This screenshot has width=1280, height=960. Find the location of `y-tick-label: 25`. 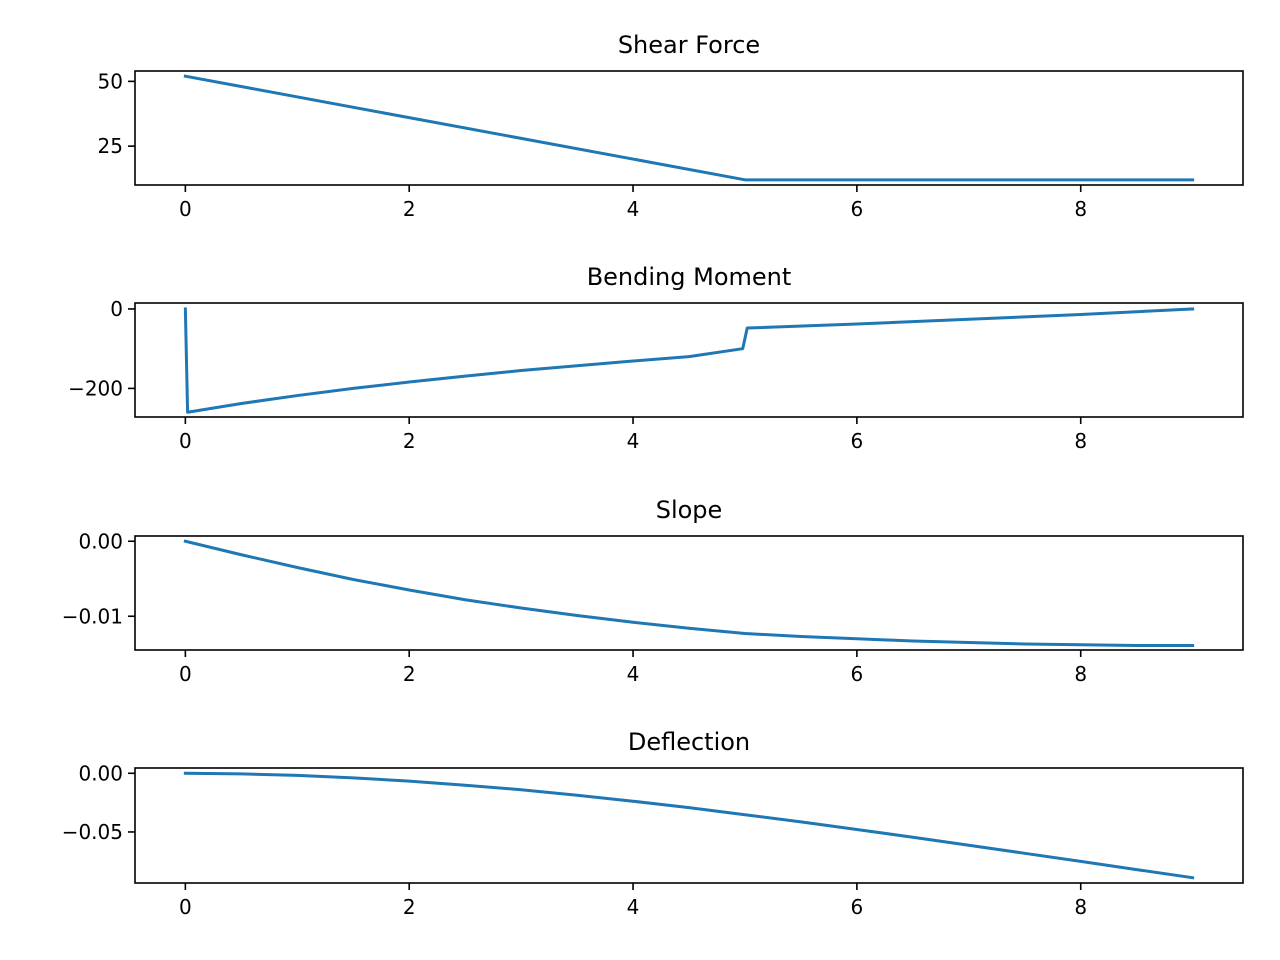

y-tick-label: 25 is located at coordinates (110, 146).